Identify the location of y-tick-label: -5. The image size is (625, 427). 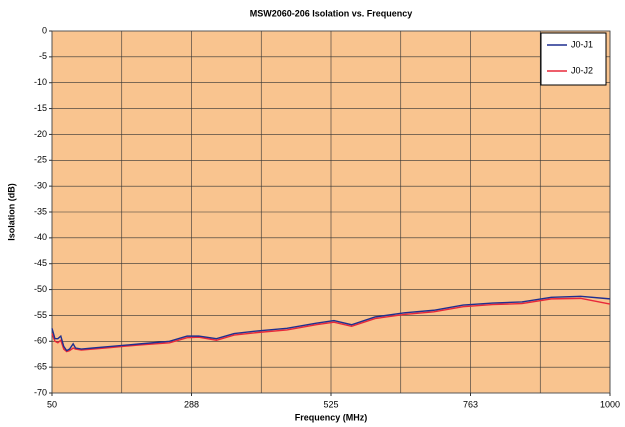
(43, 56).